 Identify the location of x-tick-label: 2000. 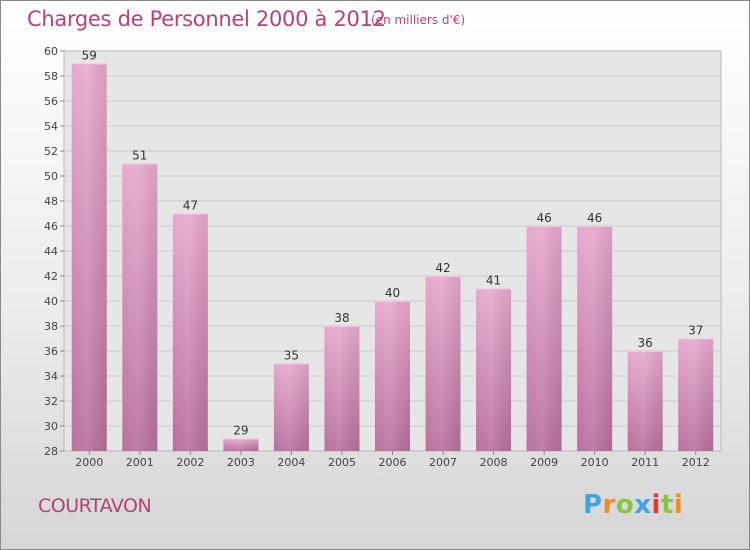
(89, 462).